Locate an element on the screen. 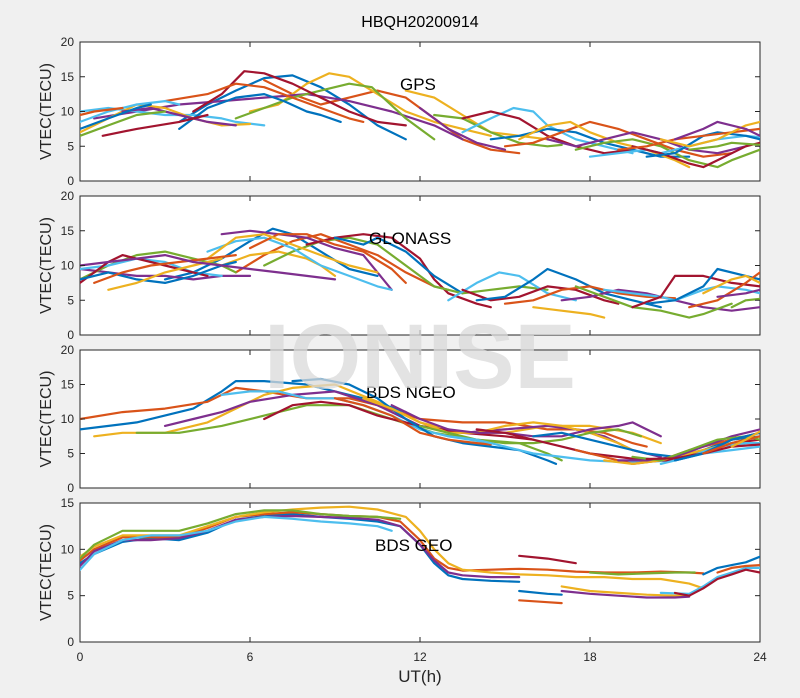  x-tick-label: 6 is located at coordinates (250, 657).